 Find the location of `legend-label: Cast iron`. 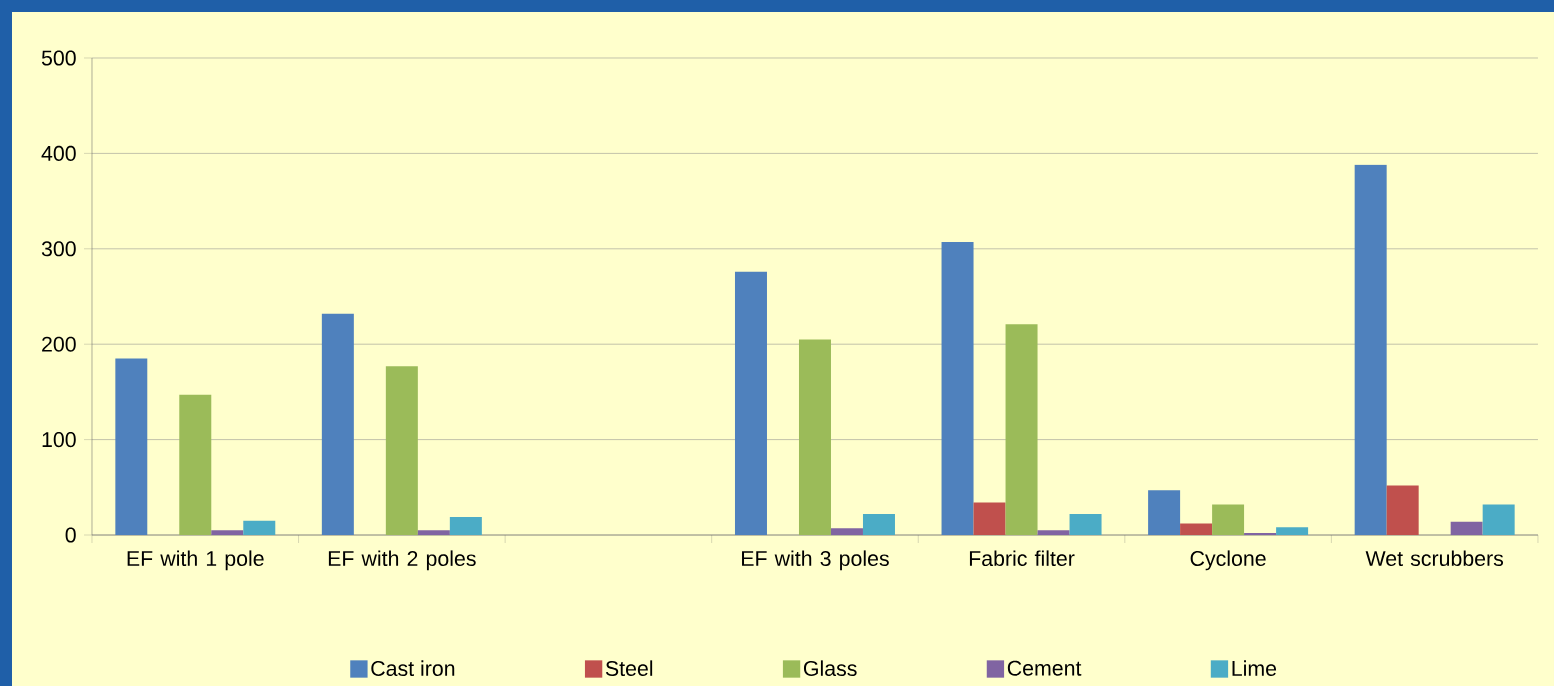

legend-label: Cast iron is located at coordinates (413, 668).